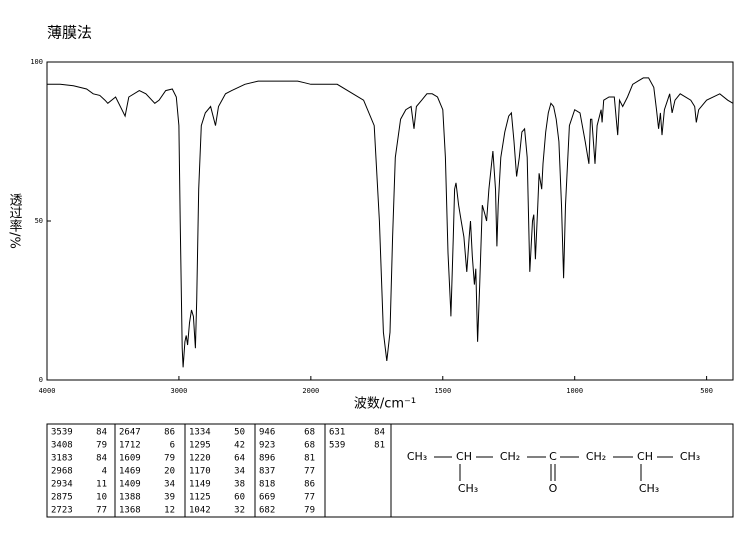  What do you see at coordinates (69, 33) in the screenshot?
I see `chart-title: 薄膜法` at bounding box center [69, 33].